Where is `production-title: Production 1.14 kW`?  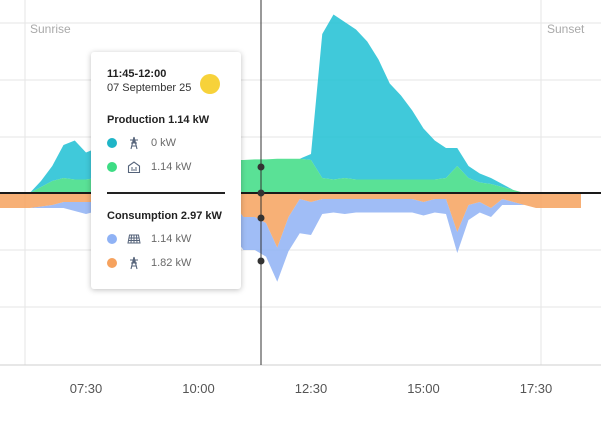 production-title: Production 1.14 kW is located at coordinates (158, 120).